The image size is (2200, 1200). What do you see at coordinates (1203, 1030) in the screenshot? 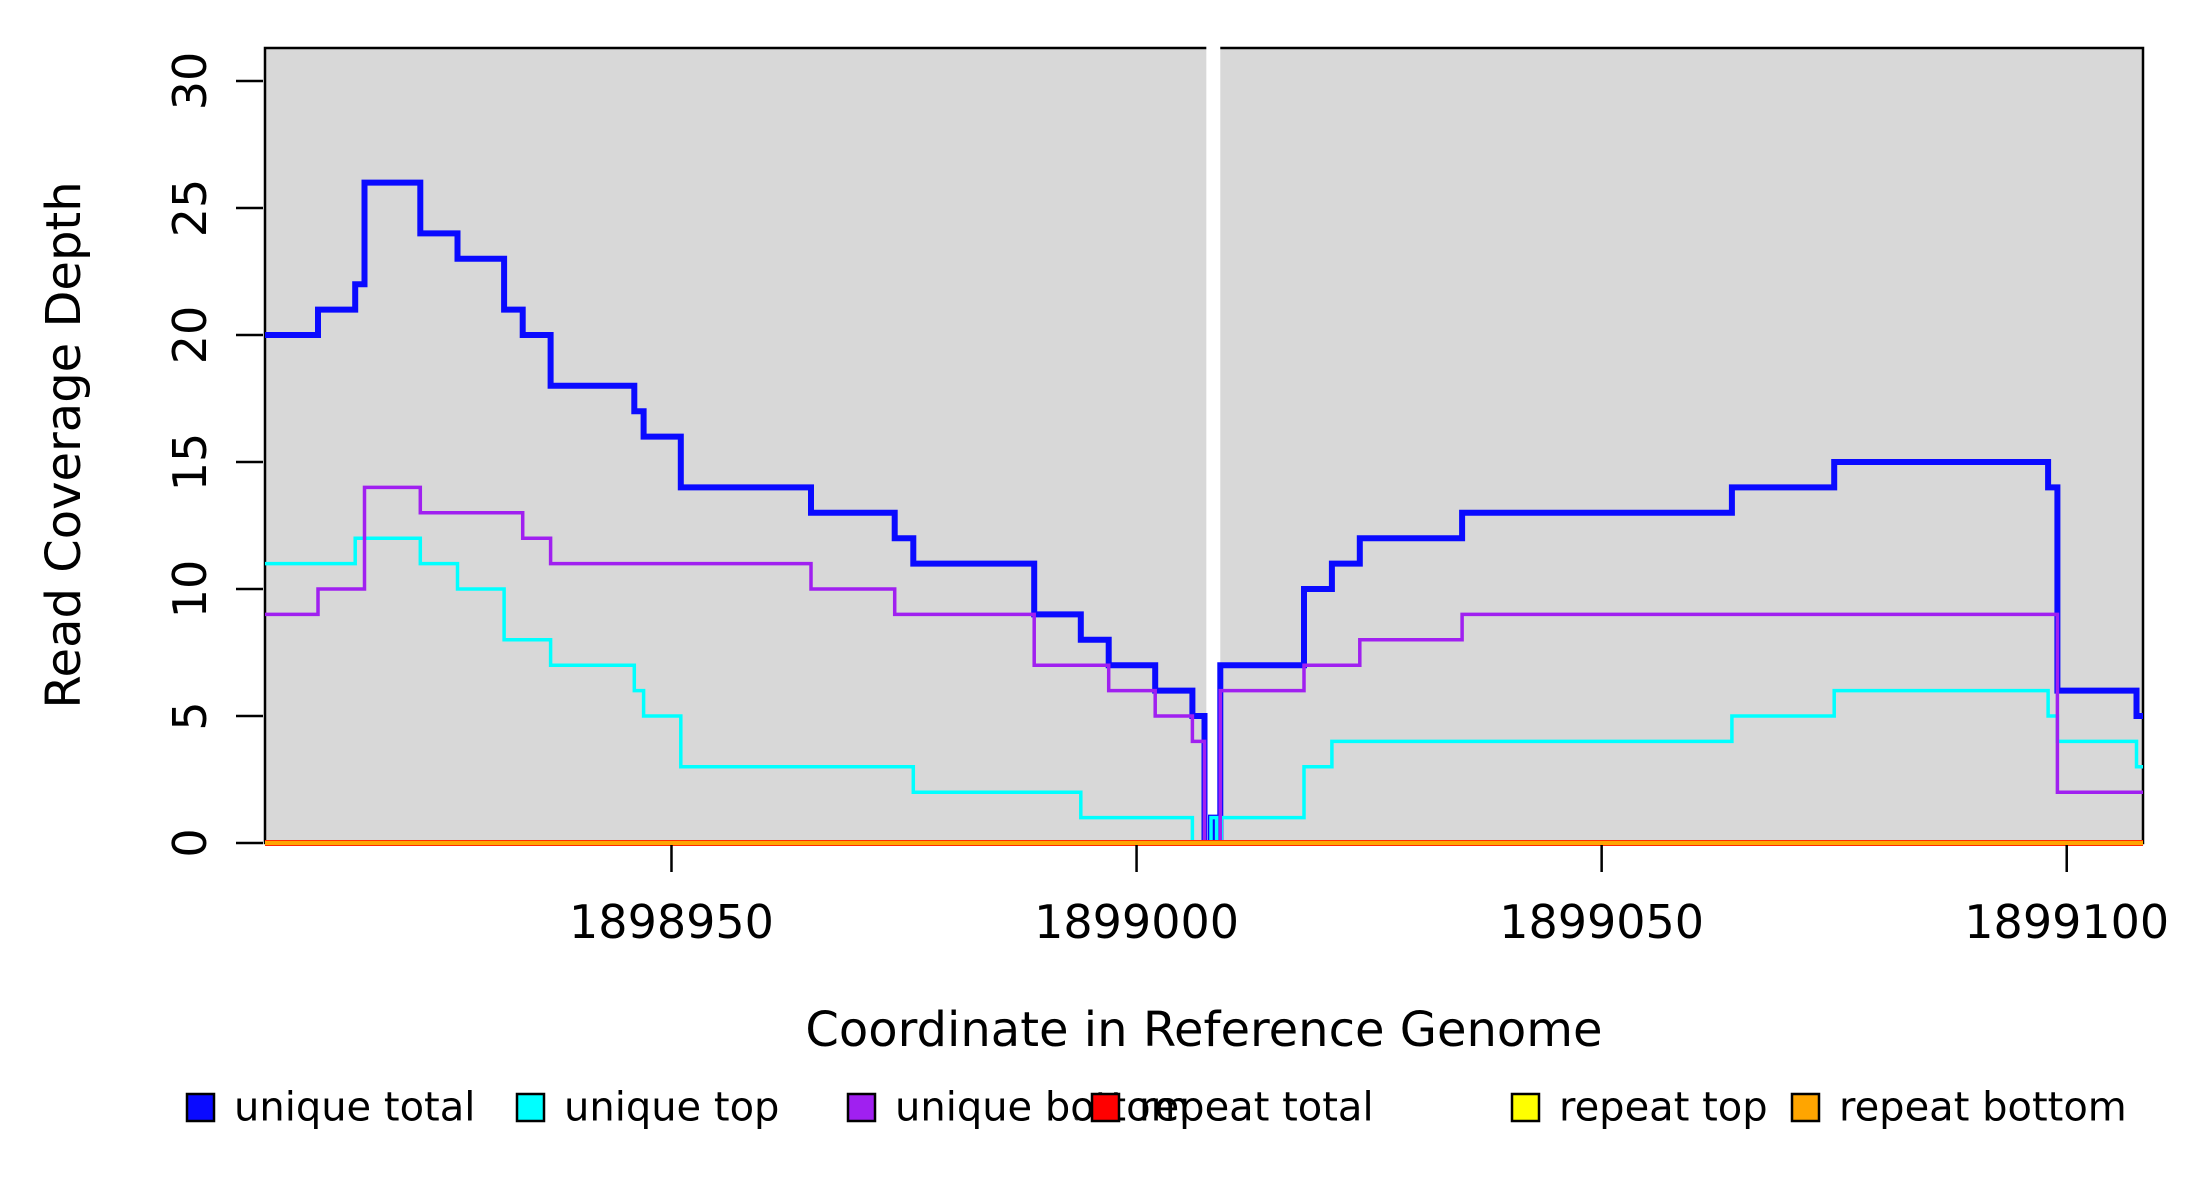
I see `x-axis-title: Coordinate in Reference Genome` at bounding box center [1203, 1030].